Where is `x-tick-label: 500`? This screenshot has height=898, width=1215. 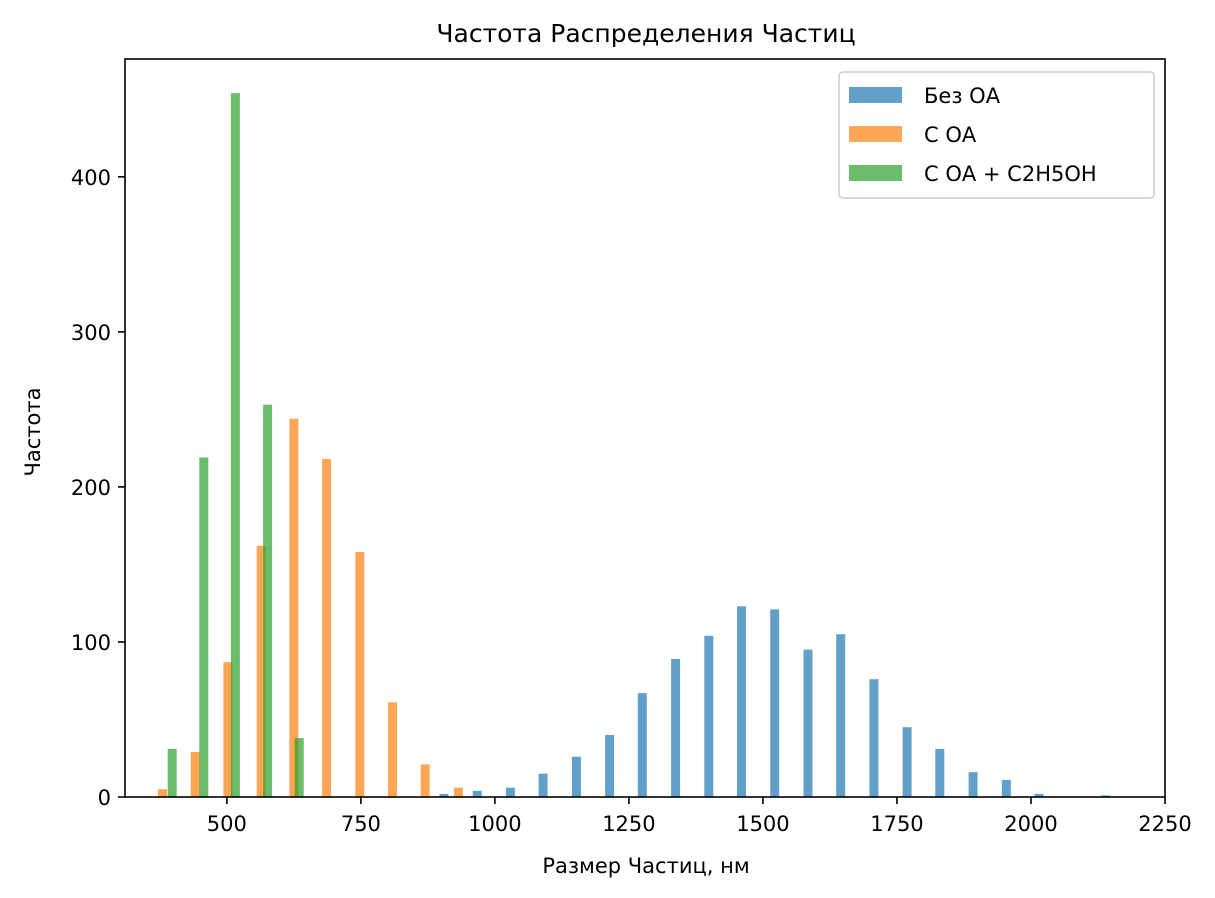 x-tick-label: 500 is located at coordinates (227, 824).